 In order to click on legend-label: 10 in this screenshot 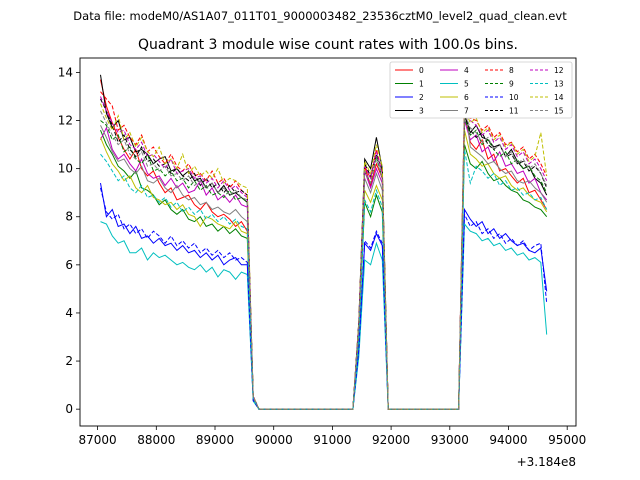, I will do `click(514, 97)`.